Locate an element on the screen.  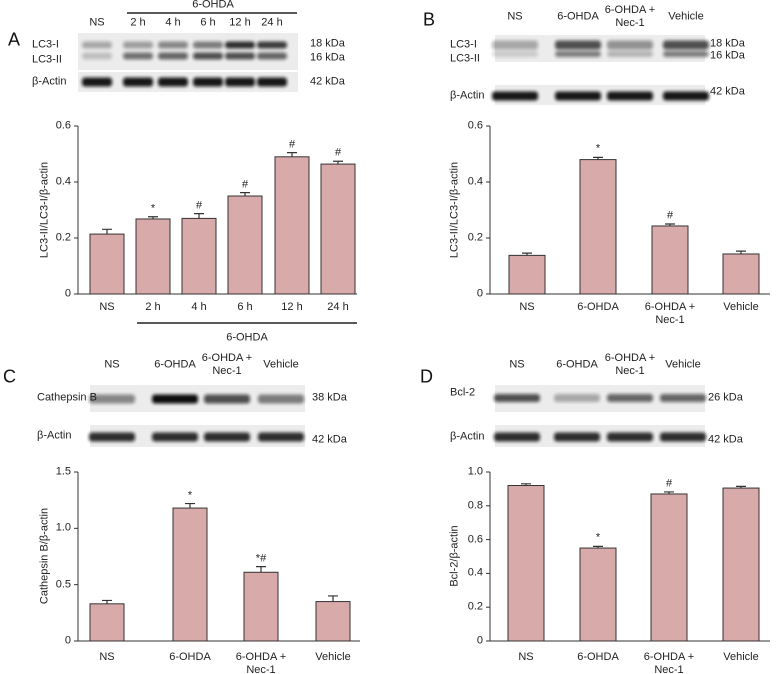
x-tick-label: 6-OHDA is located at coordinates (598, 657).